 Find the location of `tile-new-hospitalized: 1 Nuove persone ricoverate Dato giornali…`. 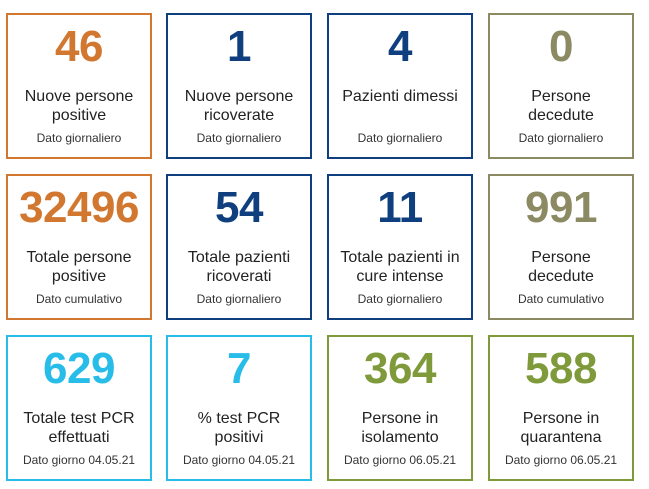

tile-new-hospitalized: 1 Nuove persone ricoverate Dato giornali… is located at coordinates (239, 86).